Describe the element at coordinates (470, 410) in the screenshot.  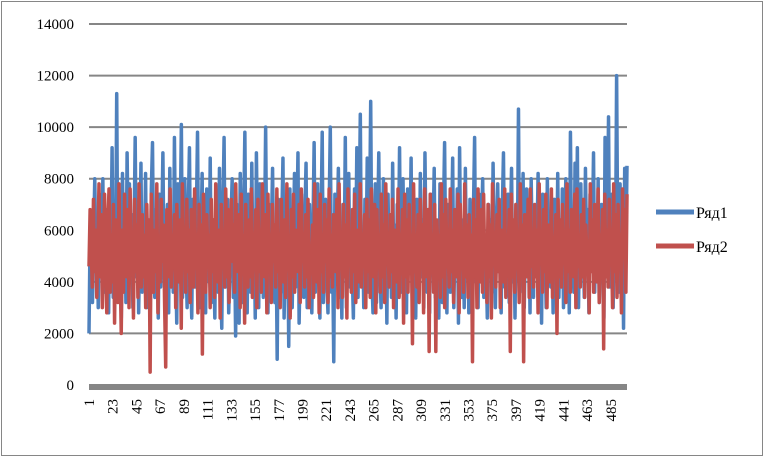
I see `x-tick-label: 353` at that location.